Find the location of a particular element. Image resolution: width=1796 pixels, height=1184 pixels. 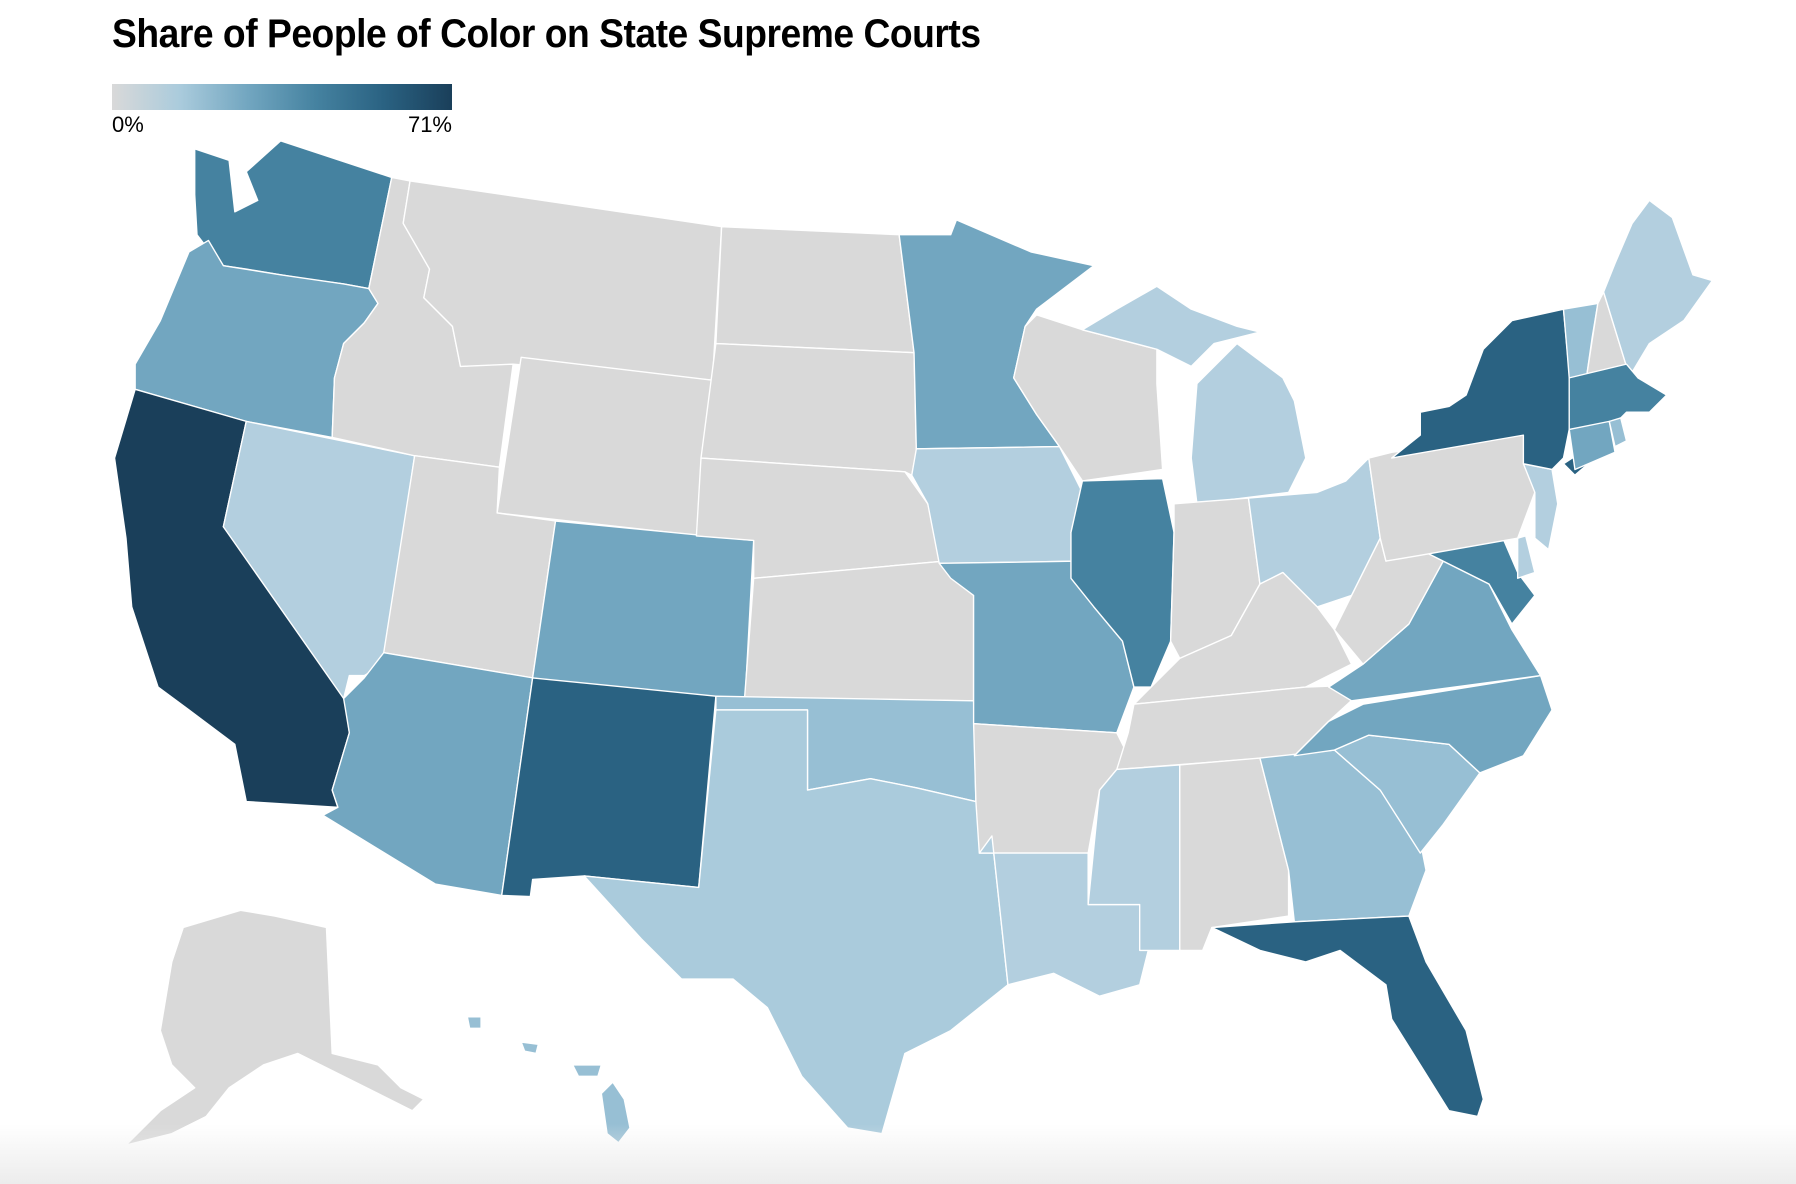

state-DE is located at coordinates (1526, 557).